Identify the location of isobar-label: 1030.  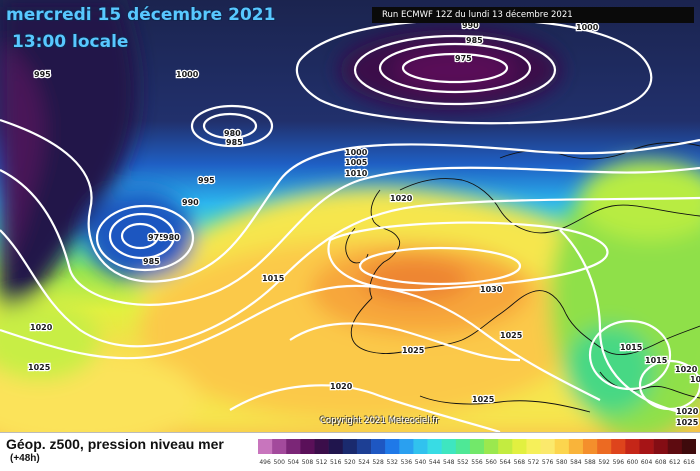
(491, 289).